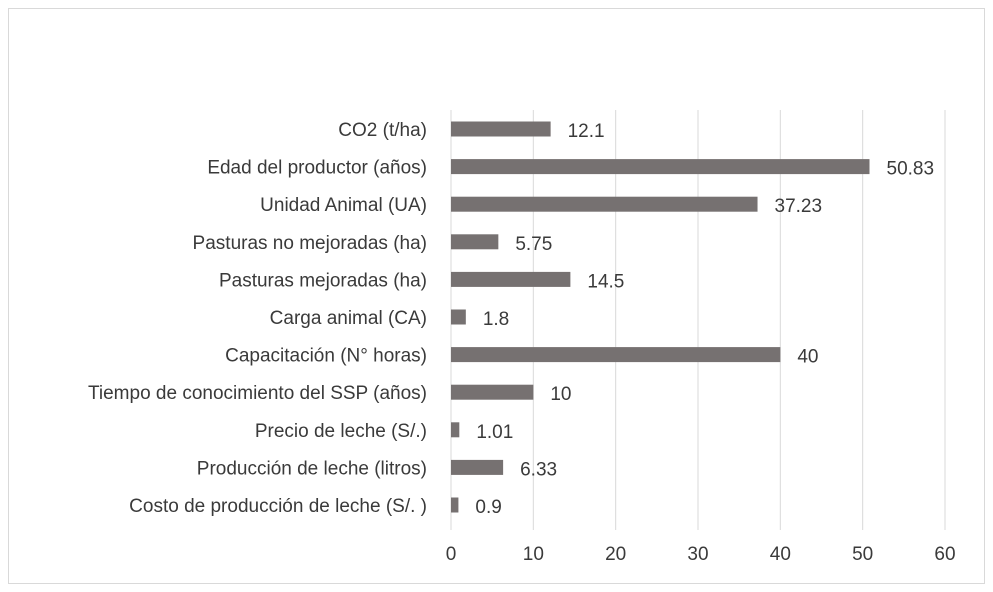  I want to click on category-label-2: Unidad Animal (UA), so click(343, 205).